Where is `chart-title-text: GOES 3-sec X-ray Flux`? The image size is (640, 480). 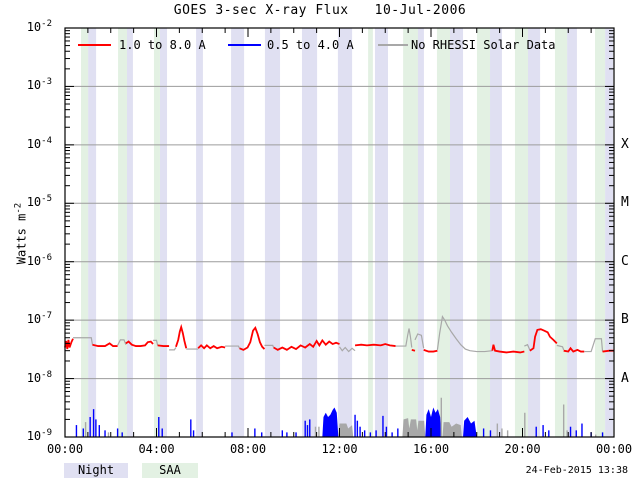
chart-title-text: GOES 3-sec X-ray Flux is located at coordinates (261, 10).